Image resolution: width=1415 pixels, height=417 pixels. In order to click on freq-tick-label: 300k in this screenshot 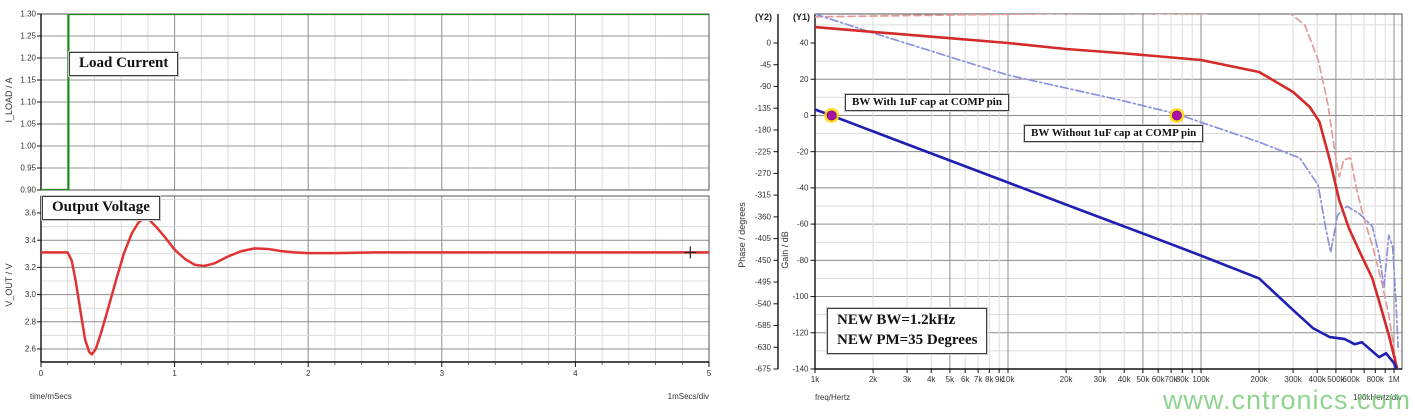, I will do `click(1293, 379)`.